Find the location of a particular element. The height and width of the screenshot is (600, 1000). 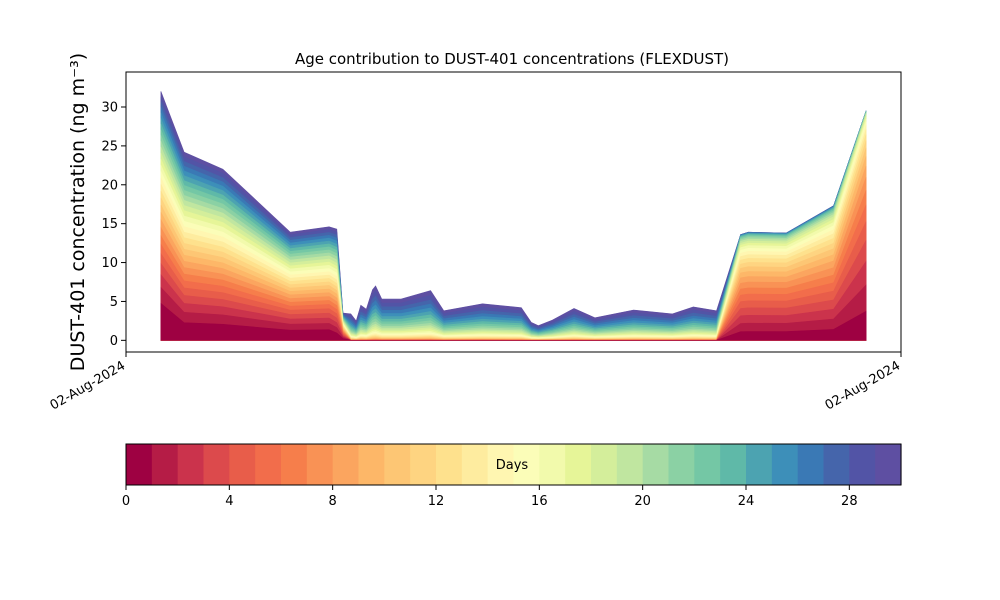

y-tick-label: 15 is located at coordinates (109, 224).